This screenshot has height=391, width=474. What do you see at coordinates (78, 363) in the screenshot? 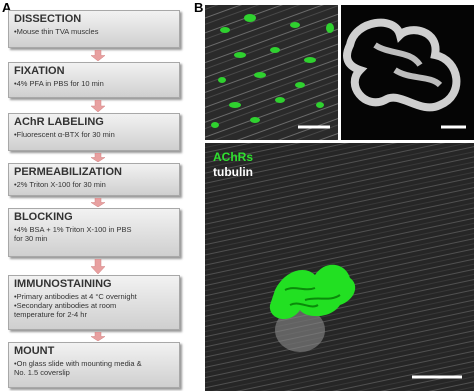
I see `step-text: •On glass slide with mounting media &` at bounding box center [78, 363].